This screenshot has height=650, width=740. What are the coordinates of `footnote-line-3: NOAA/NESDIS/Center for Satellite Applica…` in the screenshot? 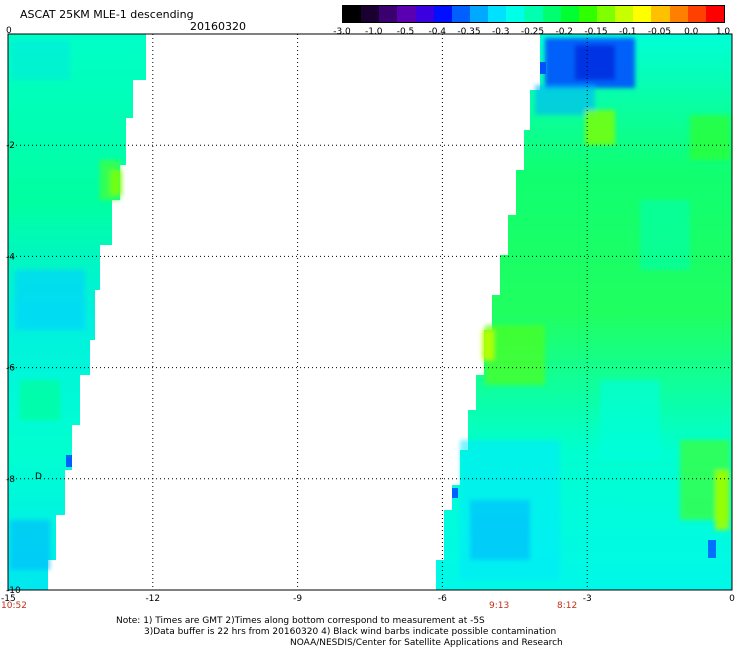 It's located at (426, 643).